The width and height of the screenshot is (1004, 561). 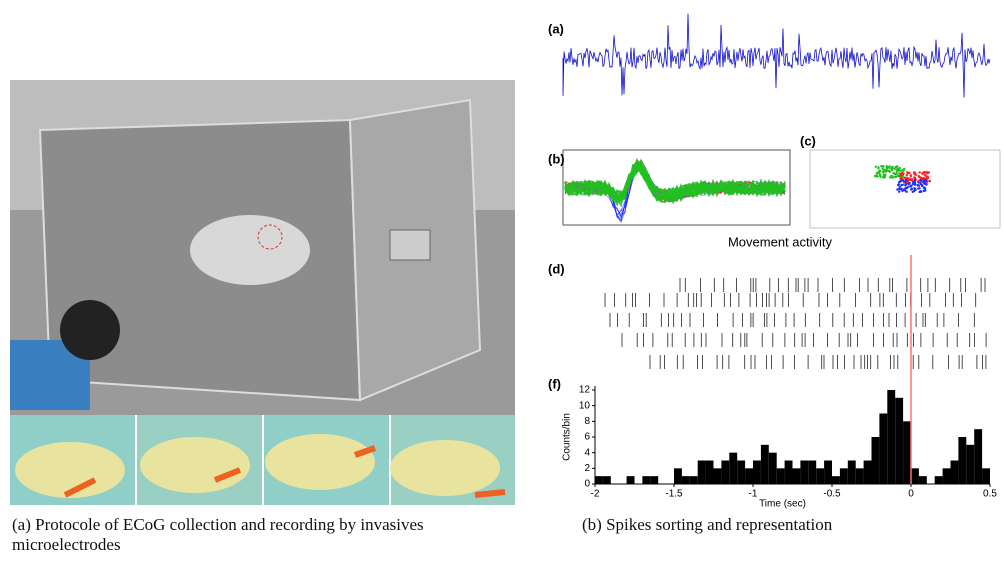 I want to click on y-tick-label: 10, so click(x=585, y=405).